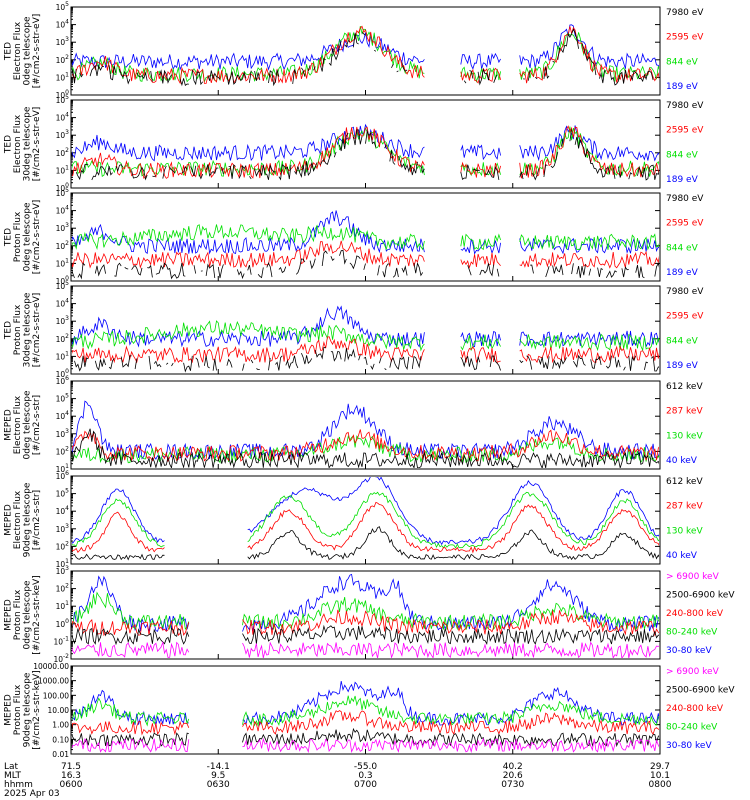 This screenshot has width=750, height=800. What do you see at coordinates (689, 746) in the screenshot?
I see `legend-entry: 30-80 keV` at bounding box center [689, 746].